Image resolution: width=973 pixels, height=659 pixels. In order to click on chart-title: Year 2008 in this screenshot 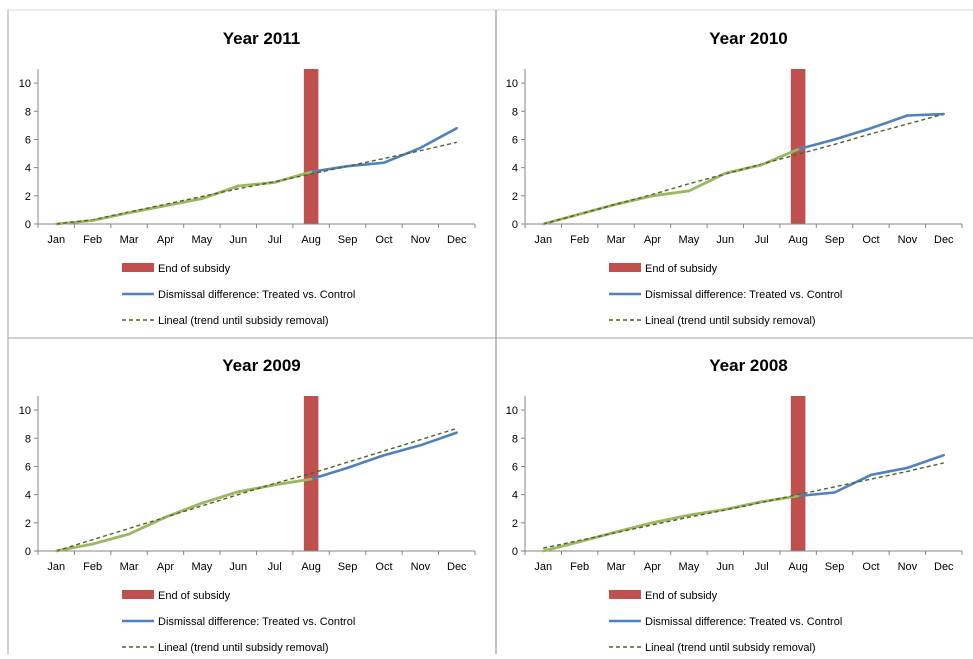, I will do `click(748, 365)`.